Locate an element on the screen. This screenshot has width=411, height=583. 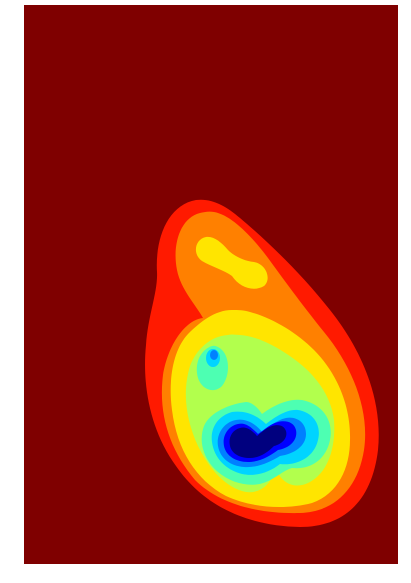
contour-band-level-6-top is located at coordinates (231, 262).